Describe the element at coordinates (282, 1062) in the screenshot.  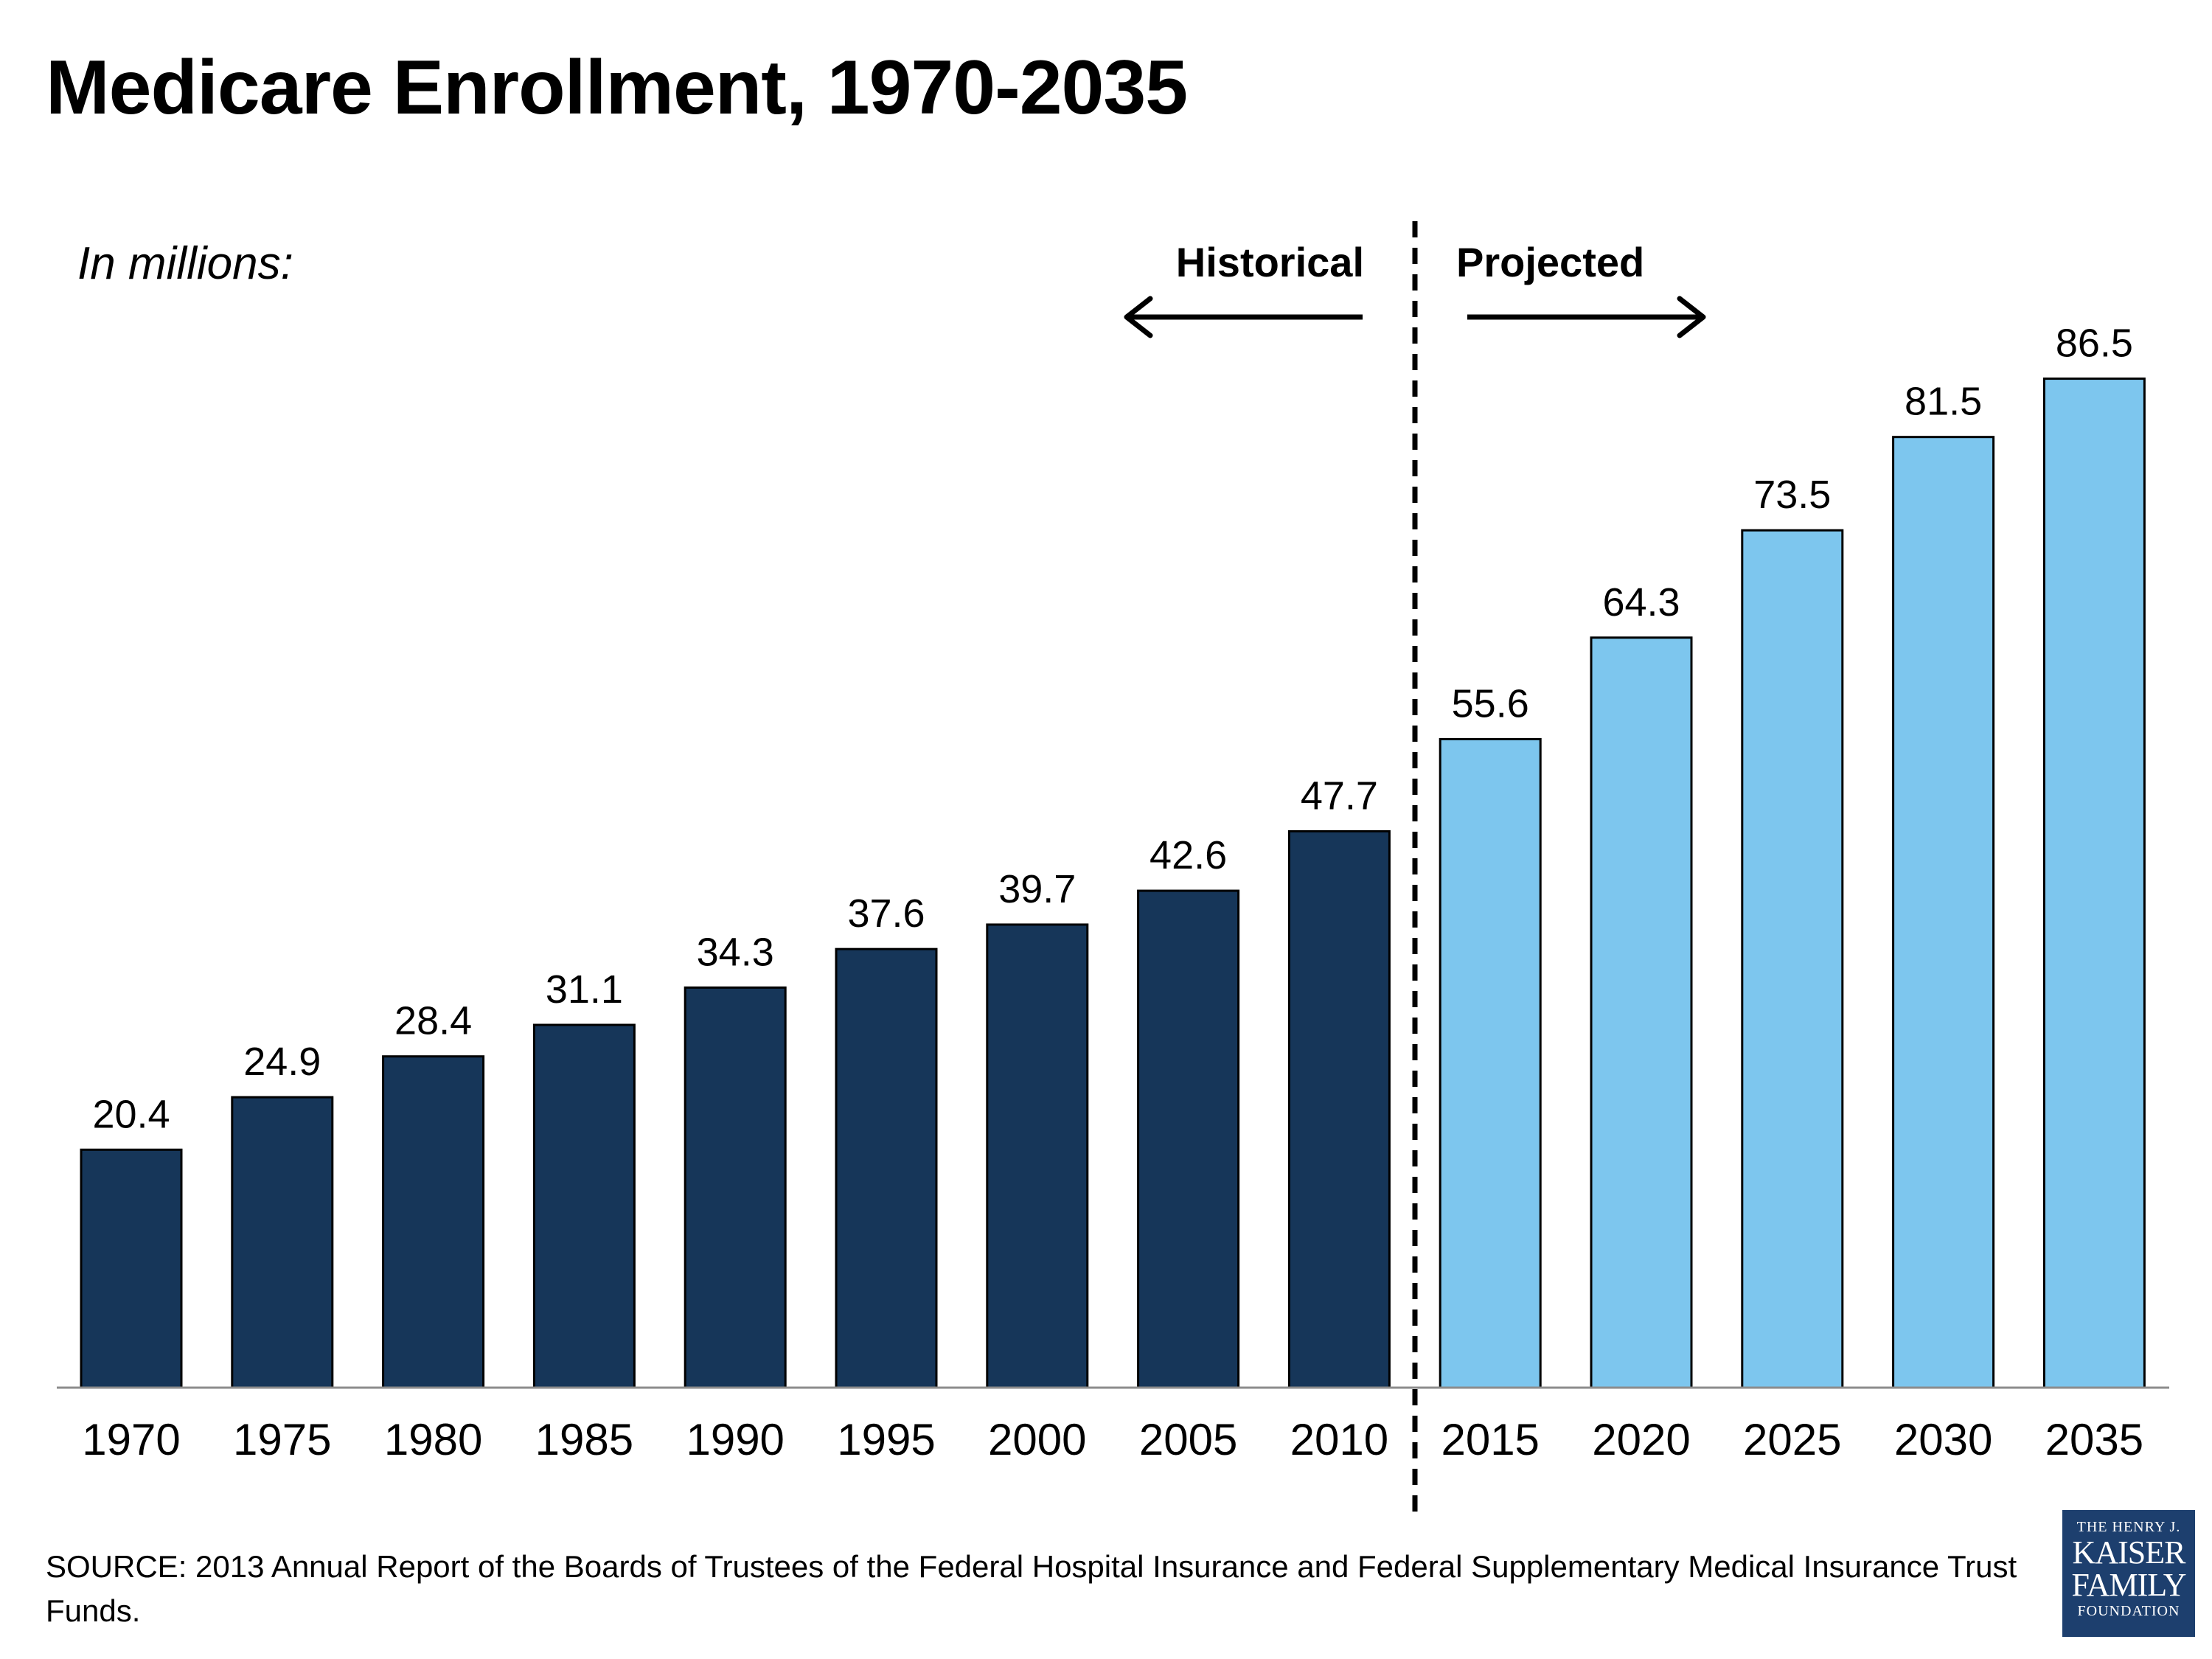
I see `value-label-1975: 24.9` at that location.